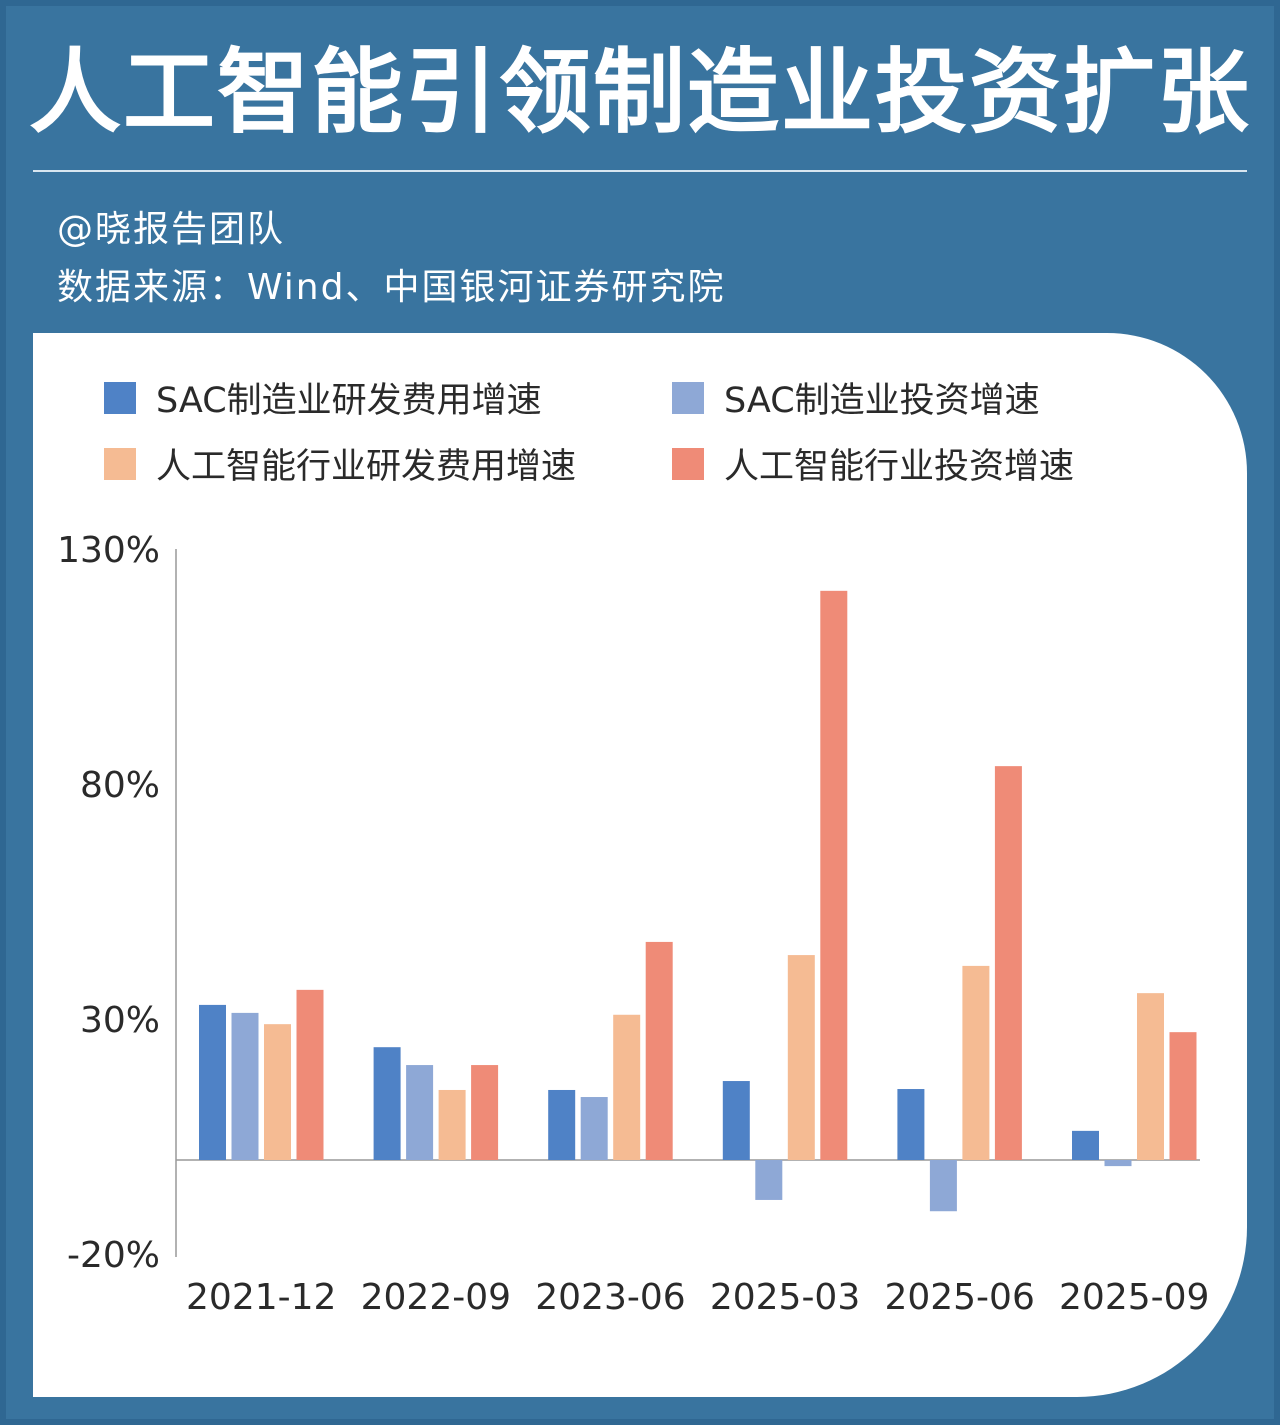 This screenshot has height=1425, width=1280. I want to click on legend-item: SAC制造业研发费用增速, so click(323, 397).